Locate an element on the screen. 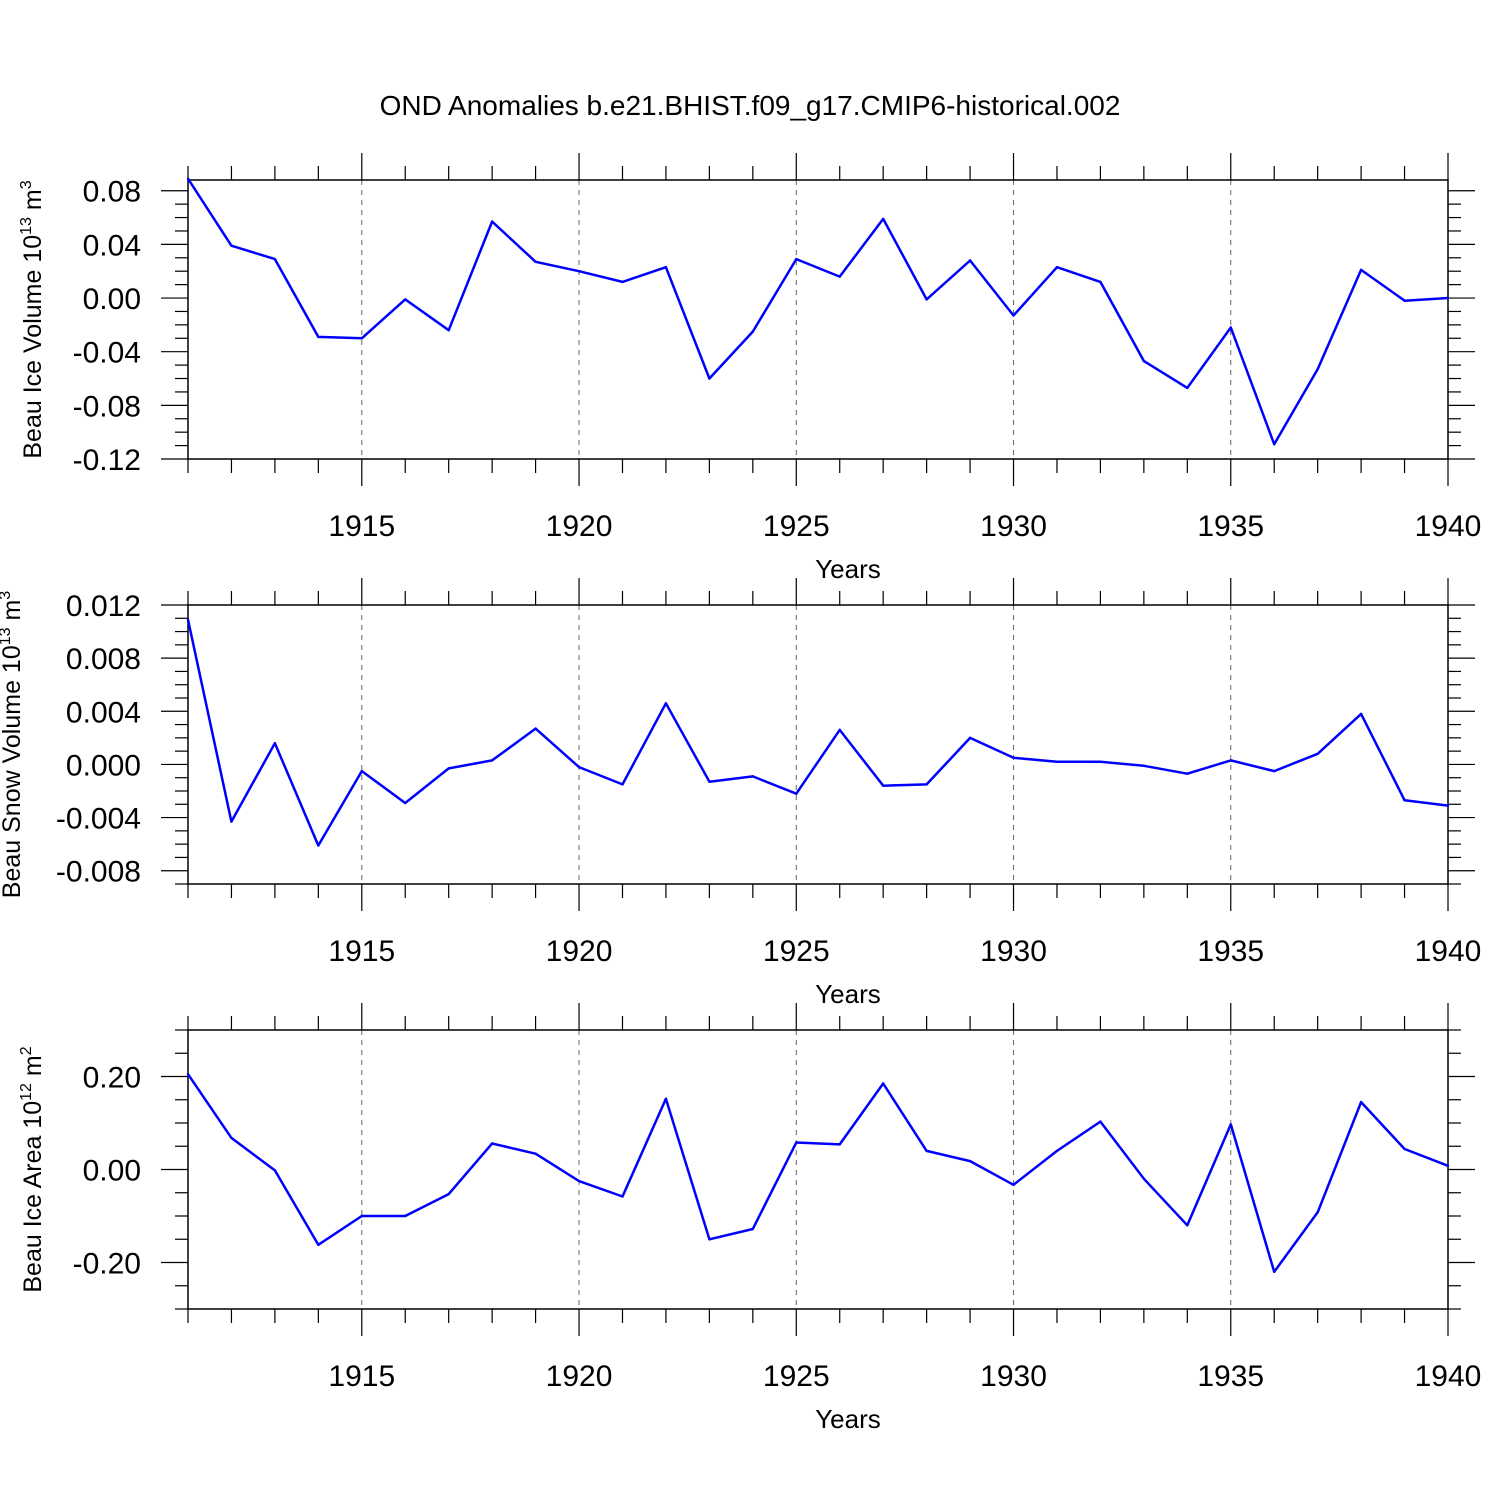 The image size is (1500, 1505). y-tick-label: -0.20 is located at coordinates (107, 1264).